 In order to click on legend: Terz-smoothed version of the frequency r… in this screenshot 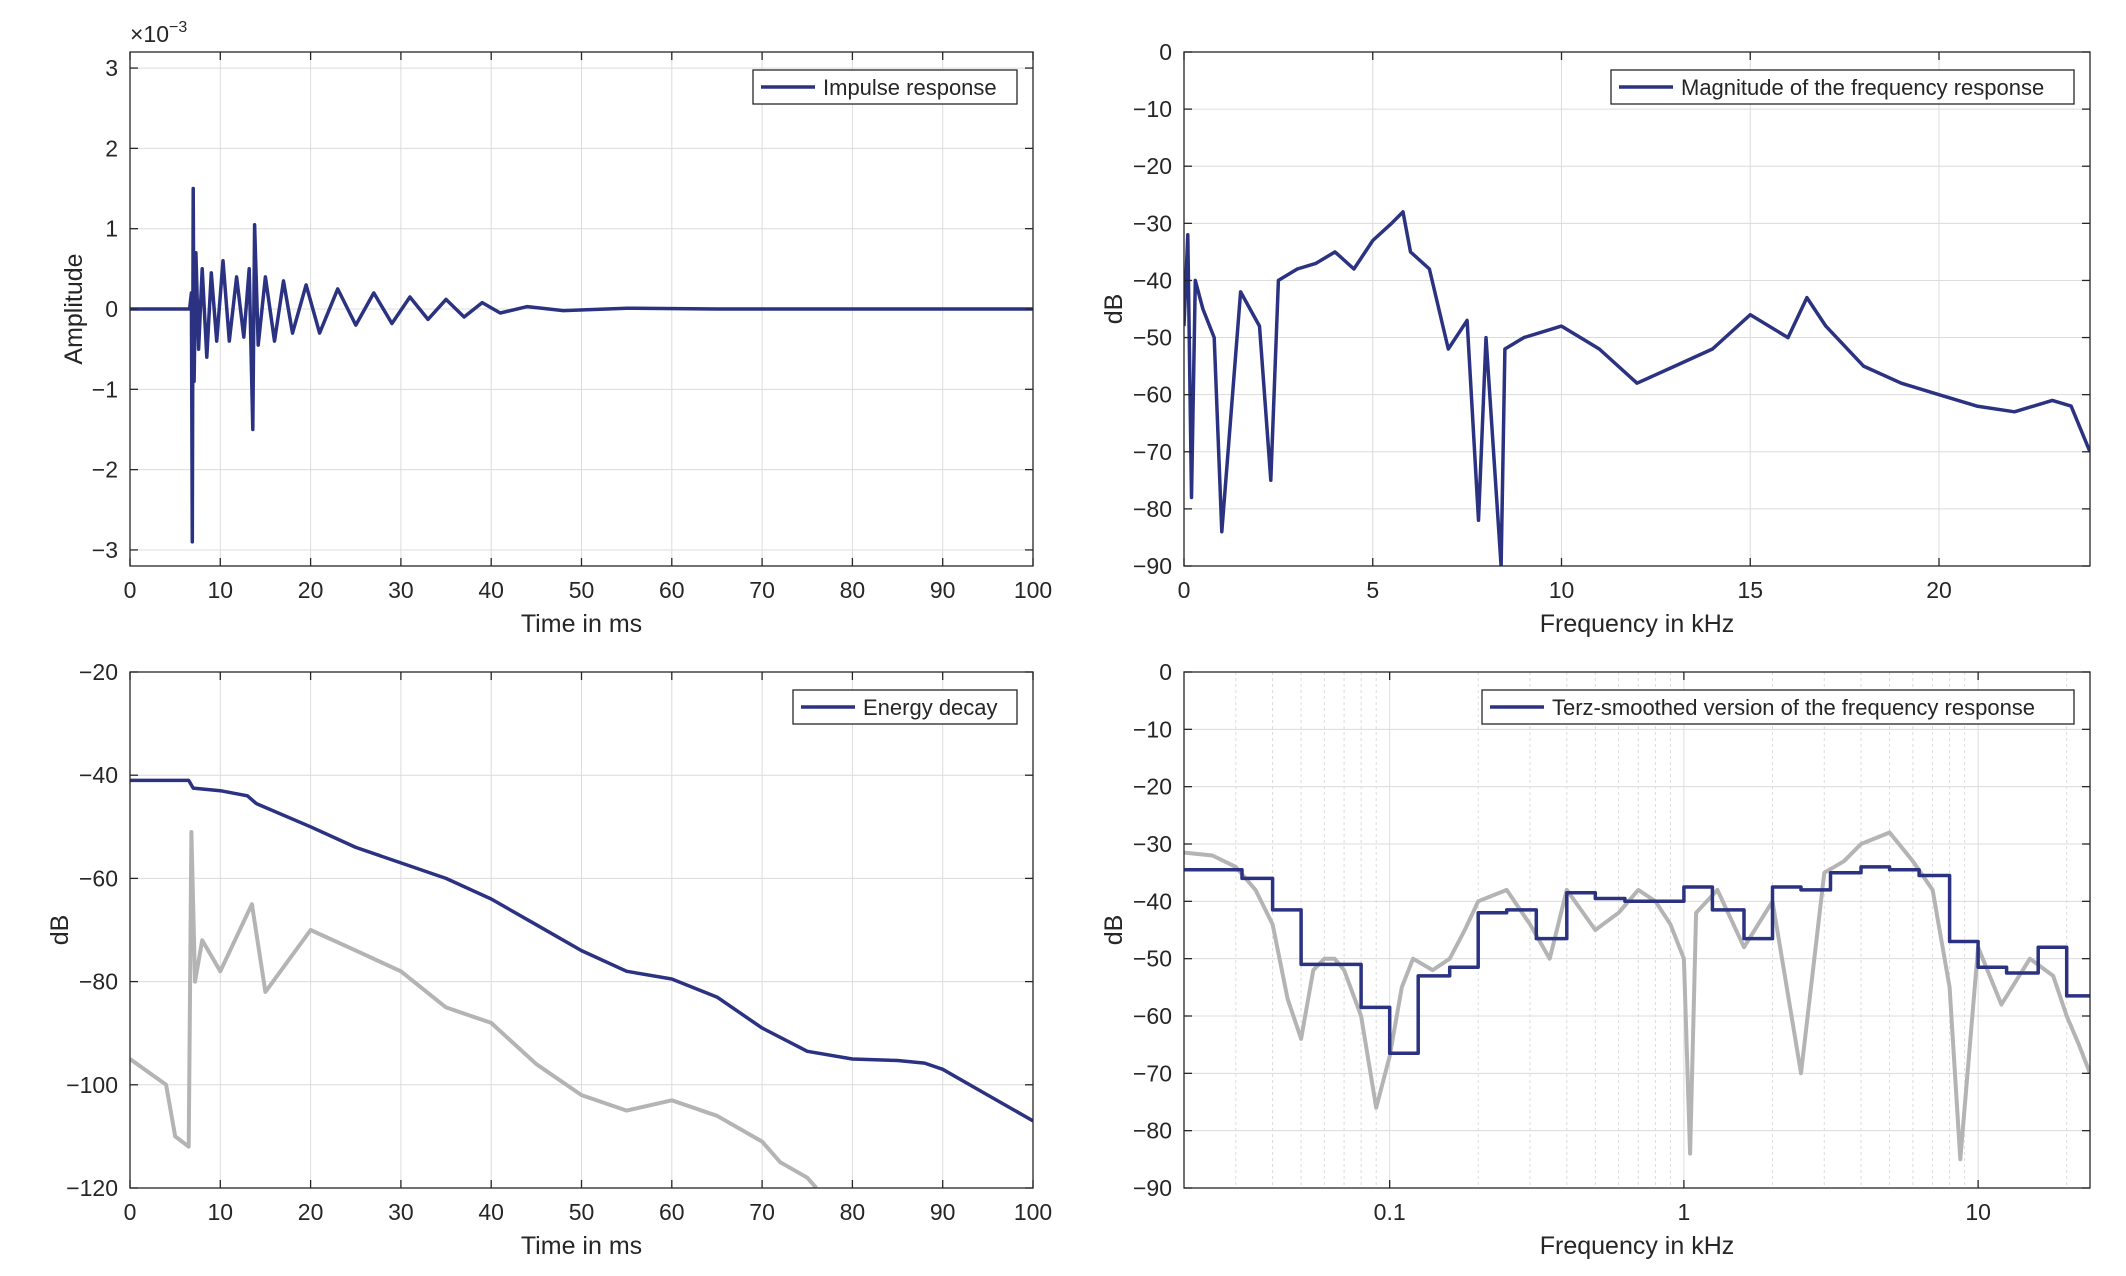, I will do `click(1778, 707)`.